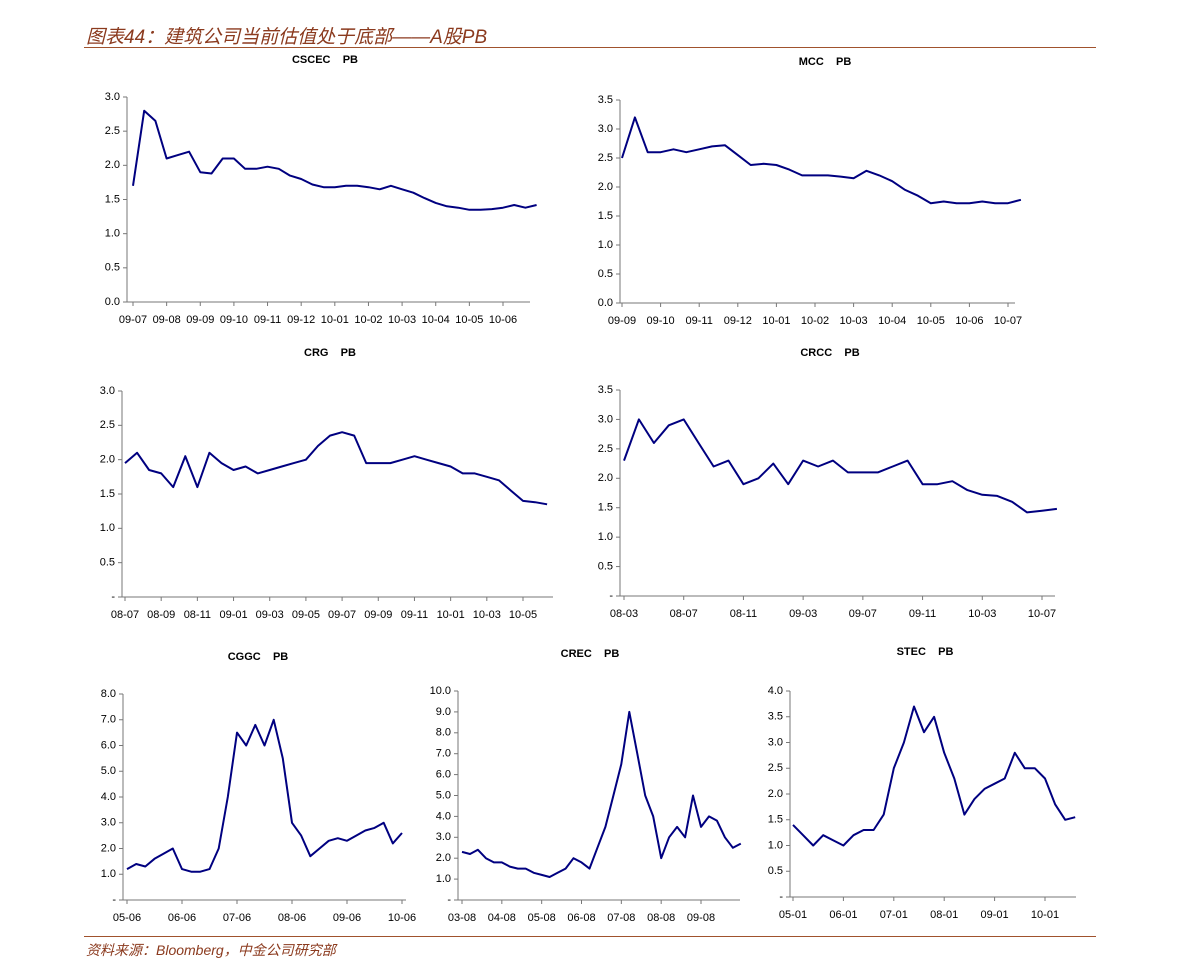 Image resolution: width=1191 pixels, height=979 pixels. What do you see at coordinates (925, 652) in the screenshot?
I see `chart-title: STEC PB` at bounding box center [925, 652].